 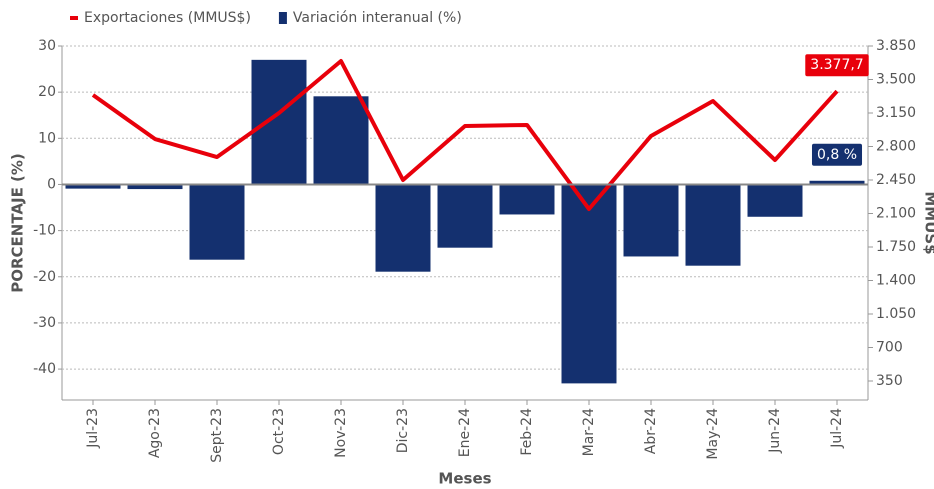 I want to click on y2-tick-label: 1.050, so click(x=896, y=314).